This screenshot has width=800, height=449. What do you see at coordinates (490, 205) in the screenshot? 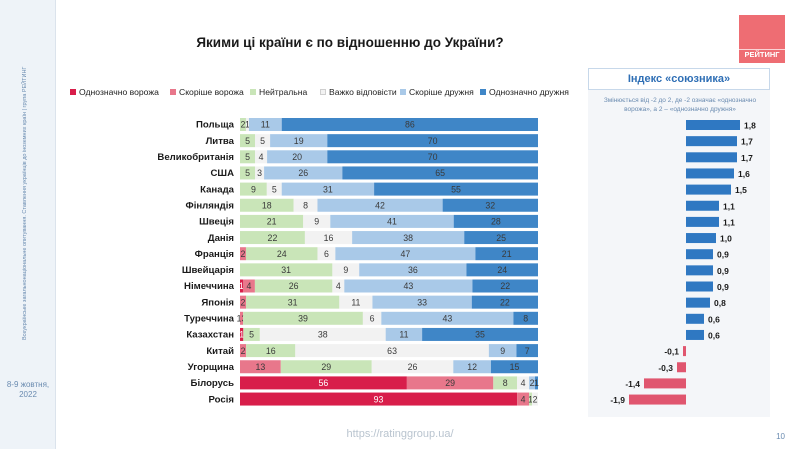
I see `data-label: 32` at bounding box center [490, 205].